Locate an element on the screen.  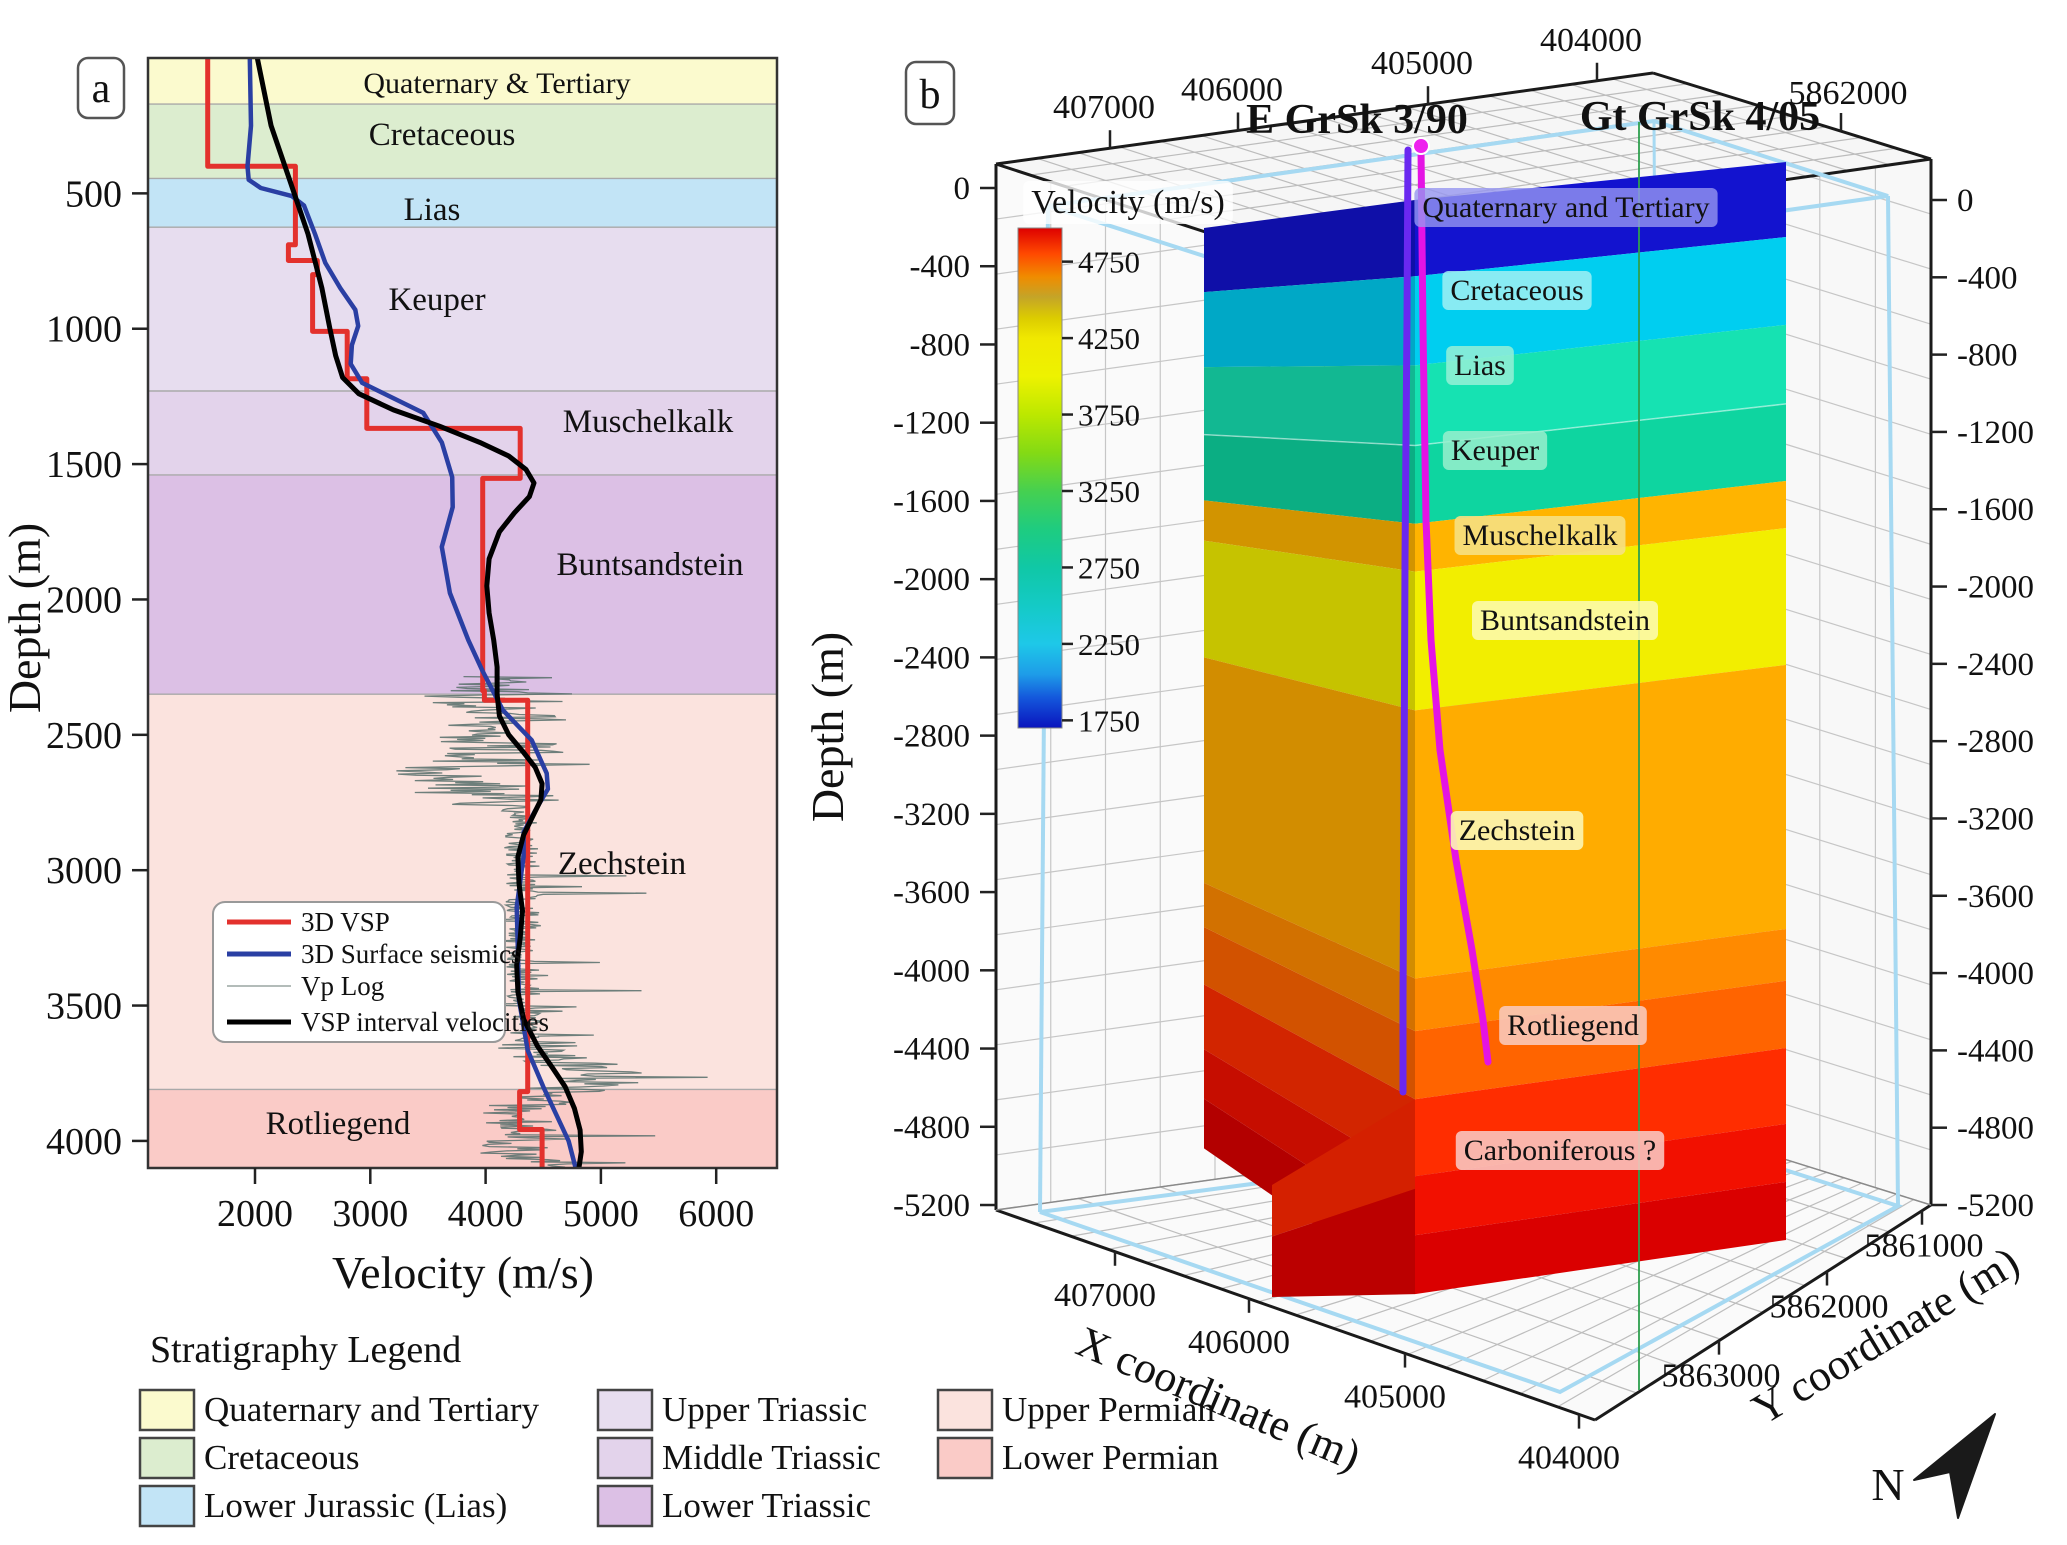
strat-item-label: Upper Triassic is located at coordinates (764, 1409).